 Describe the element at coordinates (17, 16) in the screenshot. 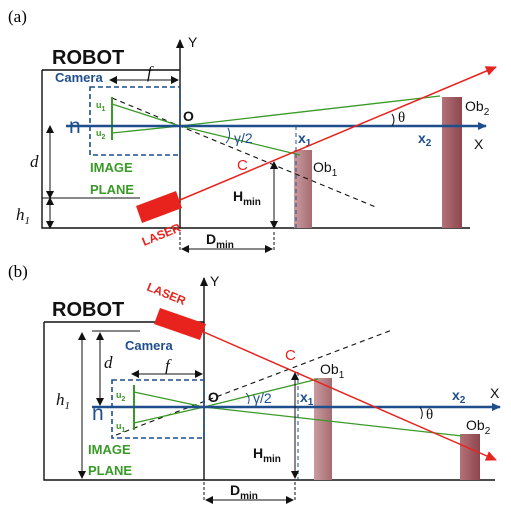

I see `panel-a-tag: (a)` at that location.